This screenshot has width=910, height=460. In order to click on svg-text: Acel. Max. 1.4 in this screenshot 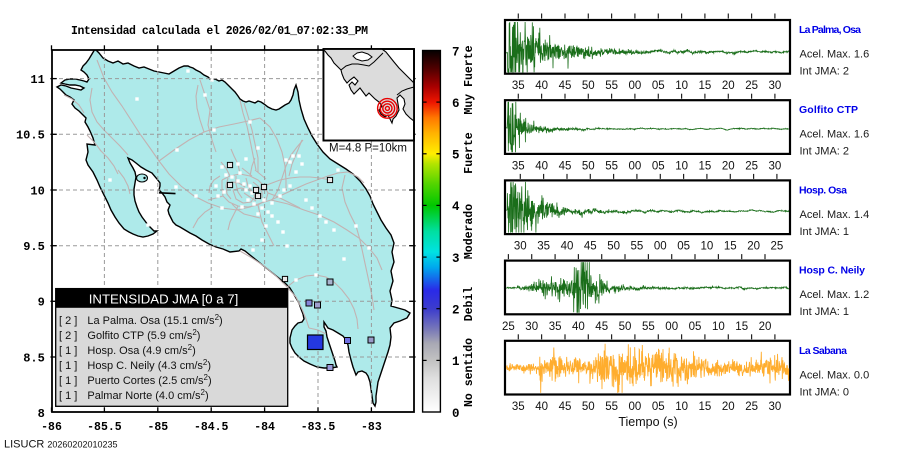, I will do `click(835, 215)`.